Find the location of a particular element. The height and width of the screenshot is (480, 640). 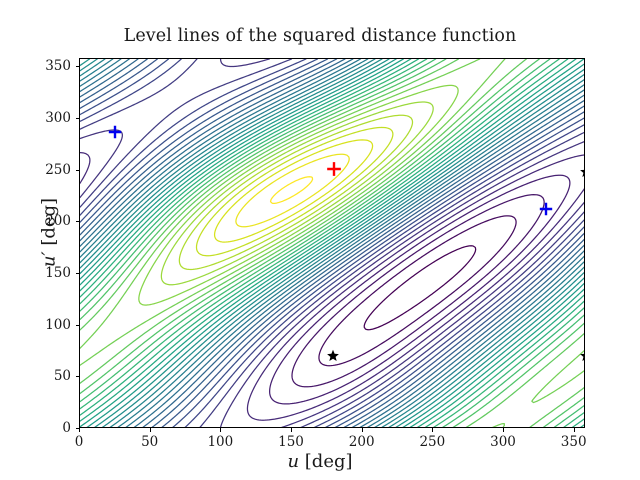

x-axis-variable: u is located at coordinates (293, 461).